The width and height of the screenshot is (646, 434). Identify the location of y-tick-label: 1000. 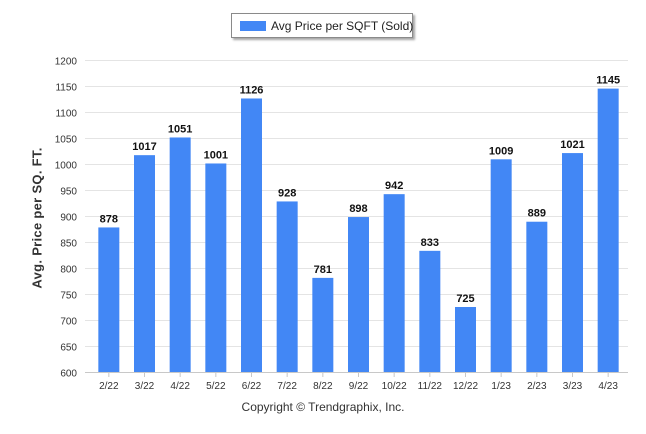
(66, 166).